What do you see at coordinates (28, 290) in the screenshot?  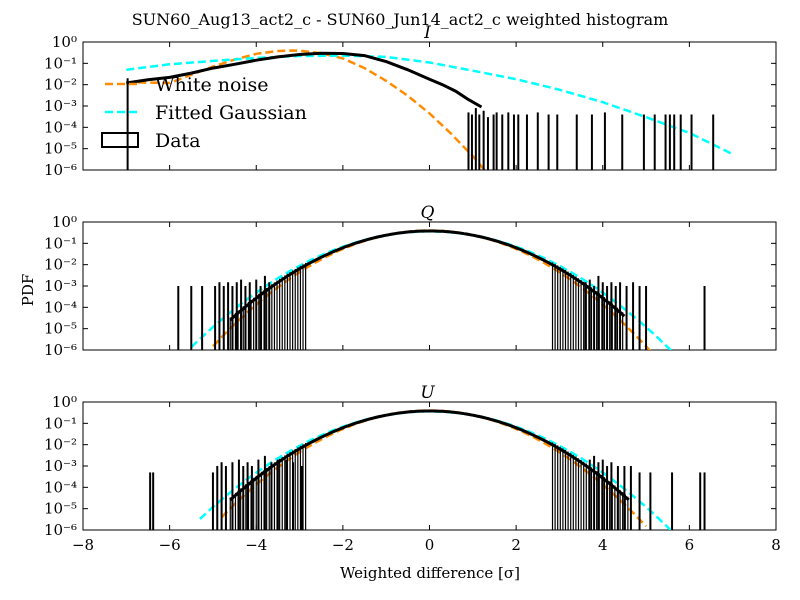 I see `y-axis-label: PDF` at bounding box center [28, 290].